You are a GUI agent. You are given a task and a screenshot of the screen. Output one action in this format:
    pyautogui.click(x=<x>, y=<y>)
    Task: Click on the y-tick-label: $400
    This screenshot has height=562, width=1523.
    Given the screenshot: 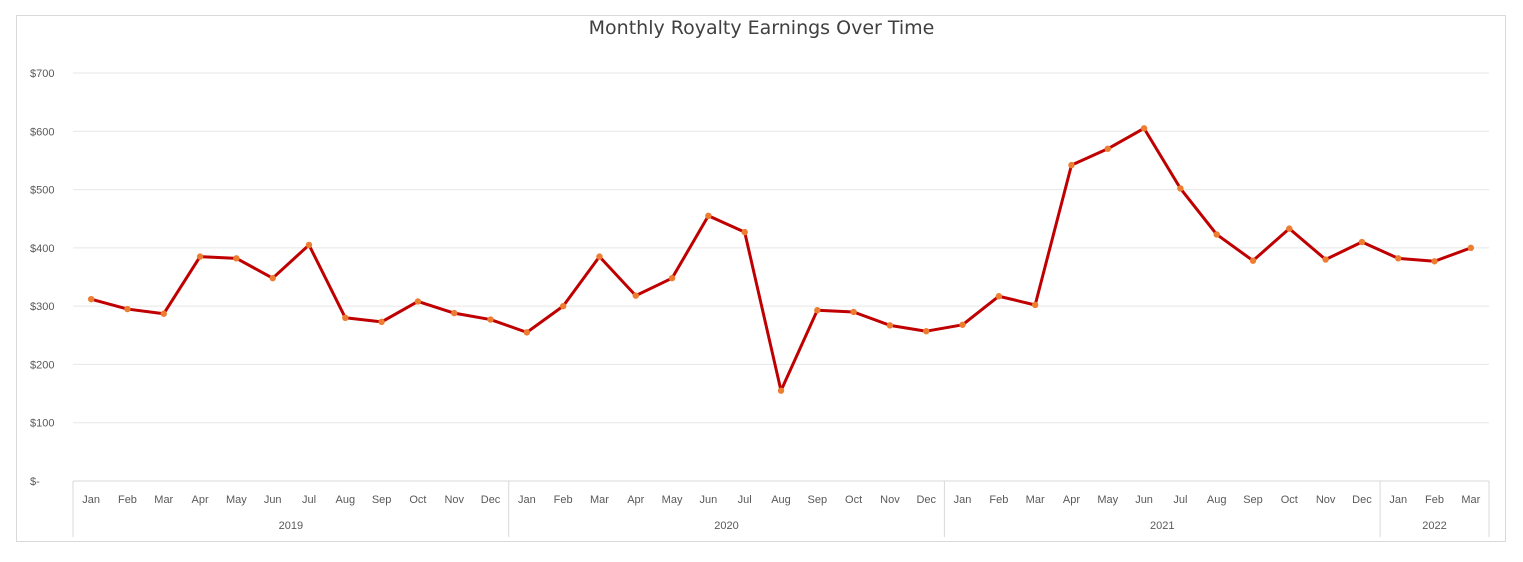 What is the action you would take?
    pyautogui.click(x=42, y=249)
    